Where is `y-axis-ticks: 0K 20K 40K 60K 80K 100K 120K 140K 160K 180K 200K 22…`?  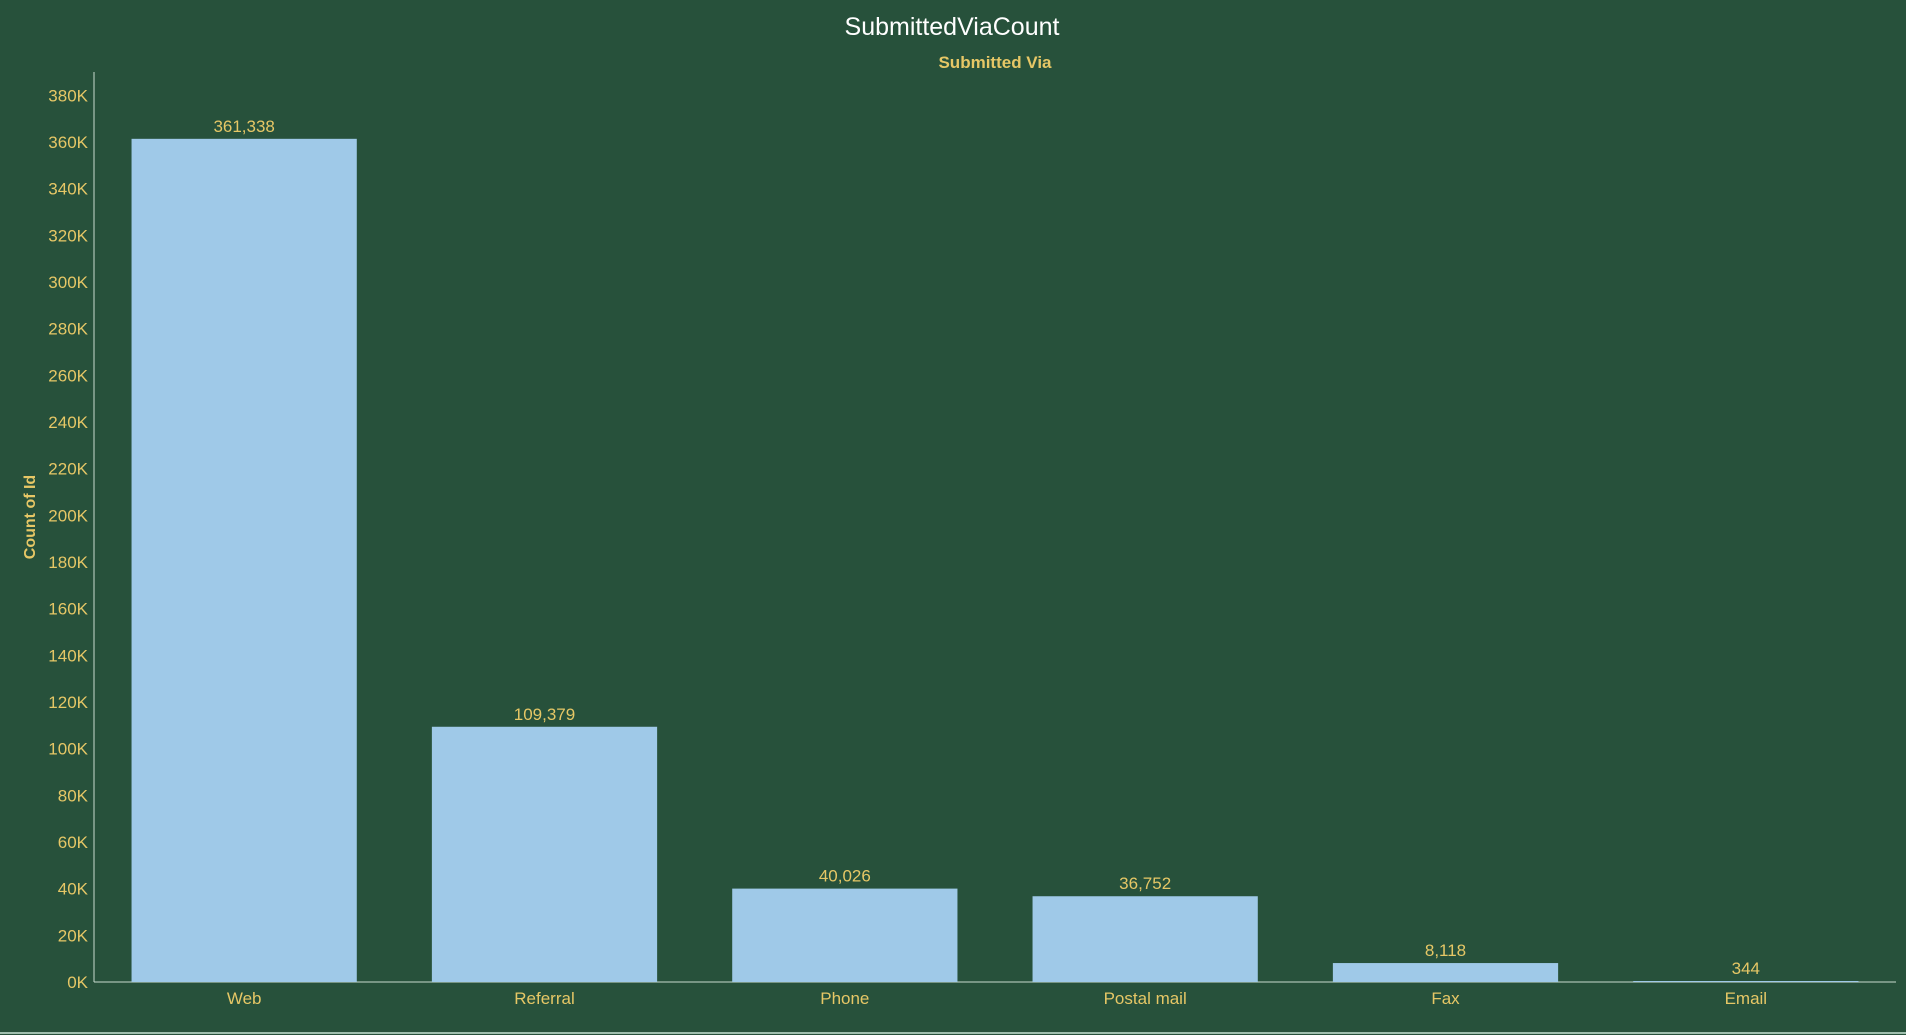
y-axis-ticks: 0K 20K 40K 60K 80K 100K 120K 140K 160K 180K 200K 22… is located at coordinates (68, 539).